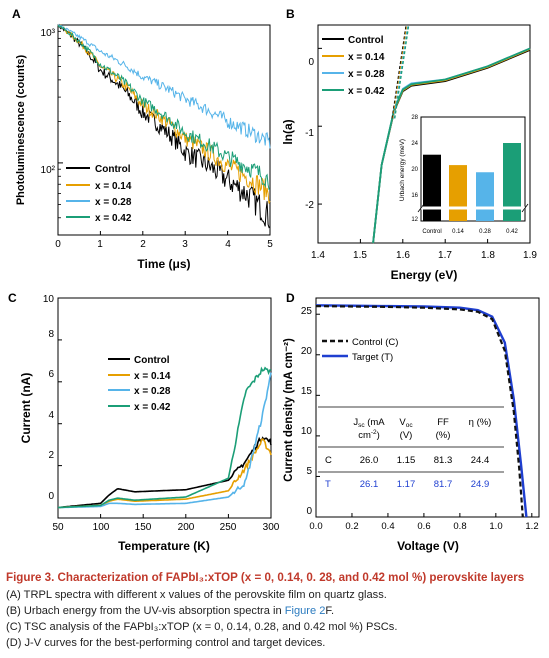 The image size is (549, 658). What do you see at coordinates (21, 129) in the screenshot?
I see `panel-a-ylabel: Photoluminescence (counts)` at bounding box center [21, 129].